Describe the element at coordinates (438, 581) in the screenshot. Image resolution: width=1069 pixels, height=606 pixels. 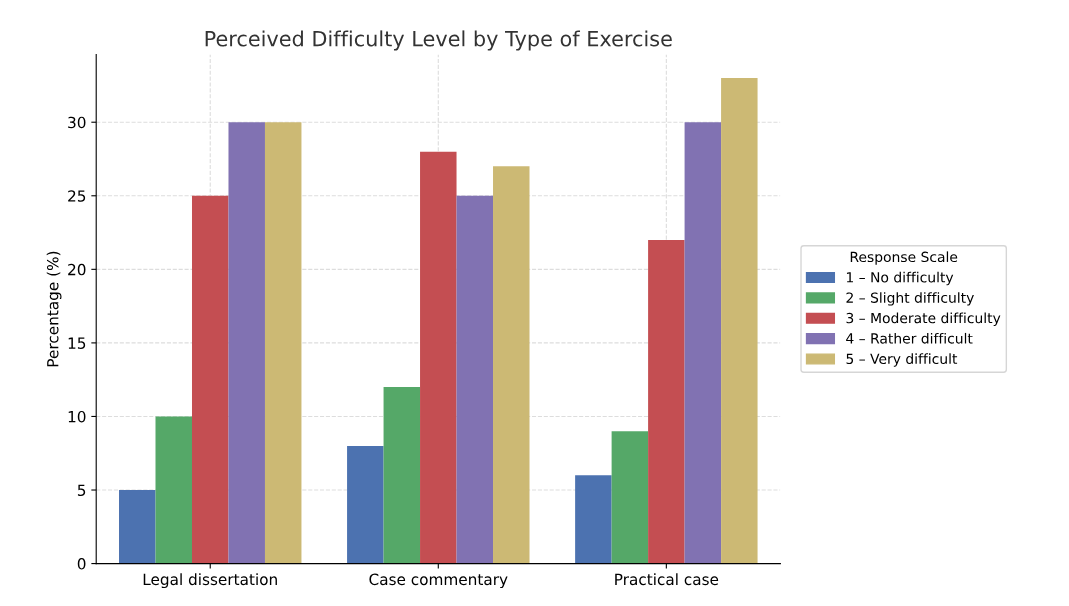
I see `x-tick-label: Case commentary` at that location.